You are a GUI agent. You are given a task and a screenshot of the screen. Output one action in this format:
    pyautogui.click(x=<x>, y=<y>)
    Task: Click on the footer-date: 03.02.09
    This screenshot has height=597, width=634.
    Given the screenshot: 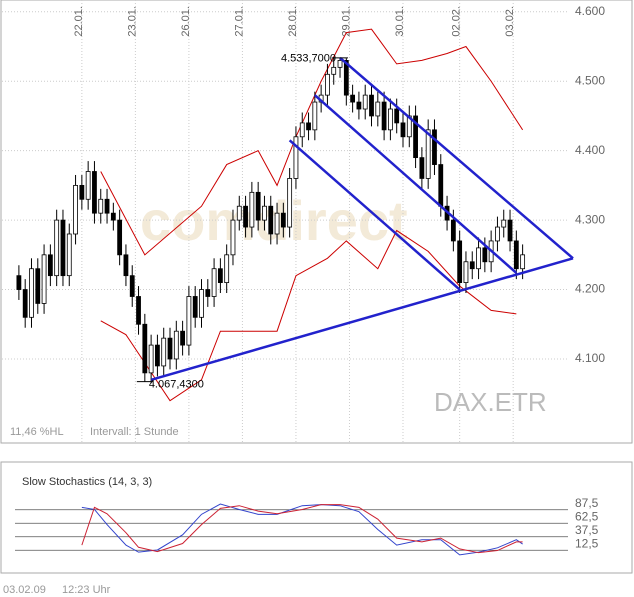 What is the action you would take?
    pyautogui.click(x=24, y=590)
    